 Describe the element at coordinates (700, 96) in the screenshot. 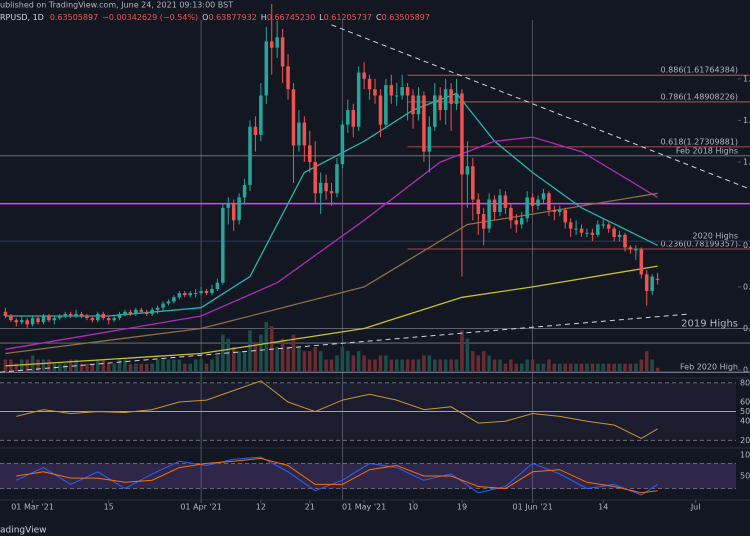

I see `level-label: 0.786(1.48908226)` at that location.